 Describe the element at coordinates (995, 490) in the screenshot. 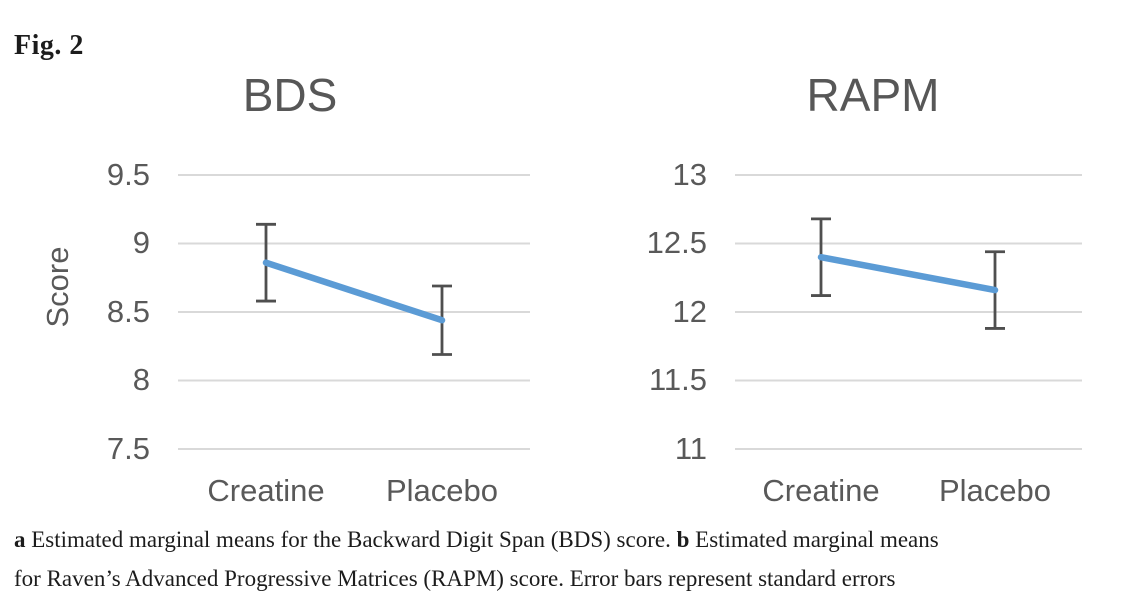

I see `rapm-category-placebo: Placebo` at that location.